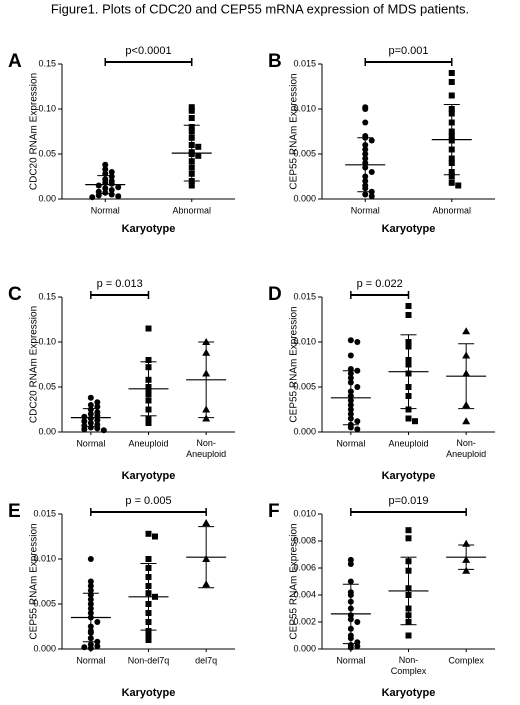 The image size is (520, 705). What do you see at coordinates (304, 567) in the screenshot?
I see `y-tick-label: 0.006` at bounding box center [304, 567].